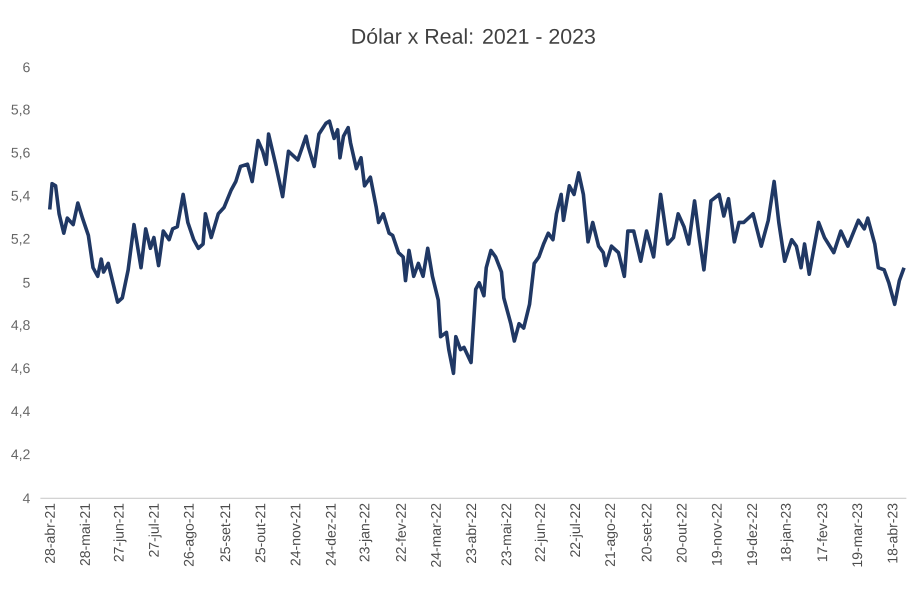 This screenshot has width=915, height=603. Describe the element at coordinates (365, 533) in the screenshot. I see `x-tick-label: 23-jan-22` at that location.